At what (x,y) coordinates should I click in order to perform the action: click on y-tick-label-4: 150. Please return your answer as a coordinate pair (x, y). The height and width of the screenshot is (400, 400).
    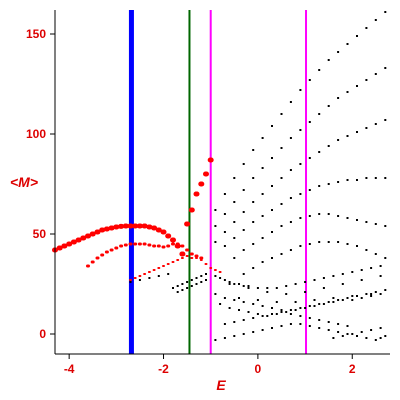
    Looking at the image, I should click on (36, 34).